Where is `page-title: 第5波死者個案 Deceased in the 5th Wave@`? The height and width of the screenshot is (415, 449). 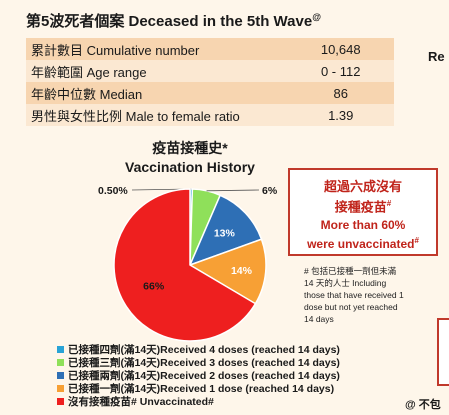 page-title: 第5波死者個案 Deceased in the 5th Wave@ is located at coordinates (173, 21).